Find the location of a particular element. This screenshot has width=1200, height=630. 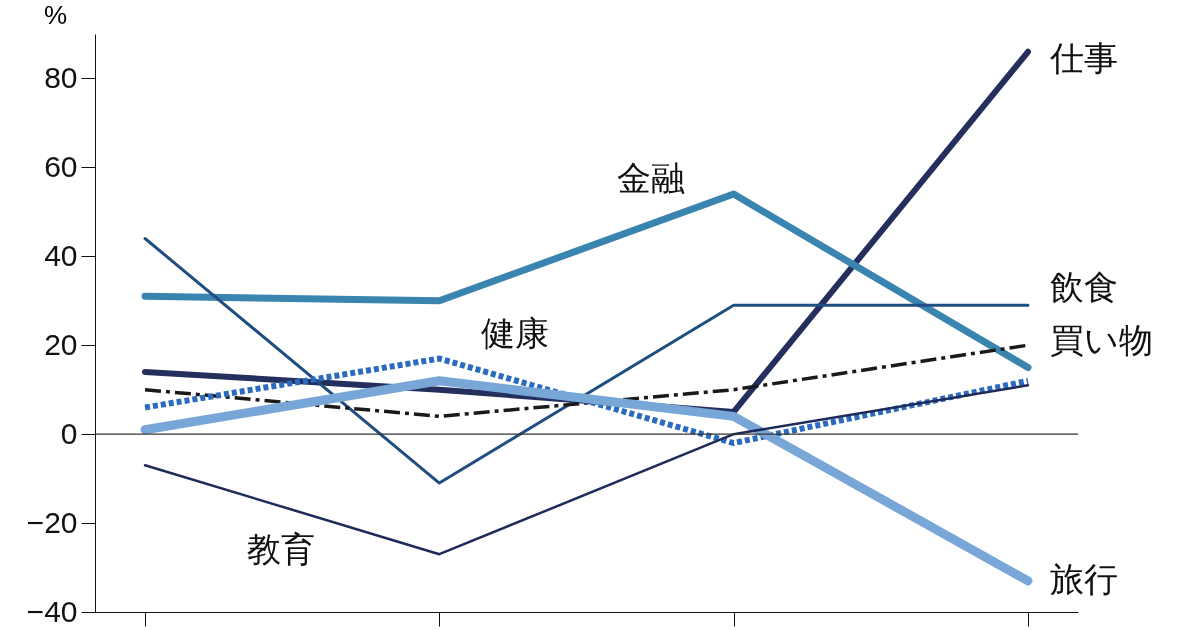

series-label: 仕事 is located at coordinates (1083, 57).